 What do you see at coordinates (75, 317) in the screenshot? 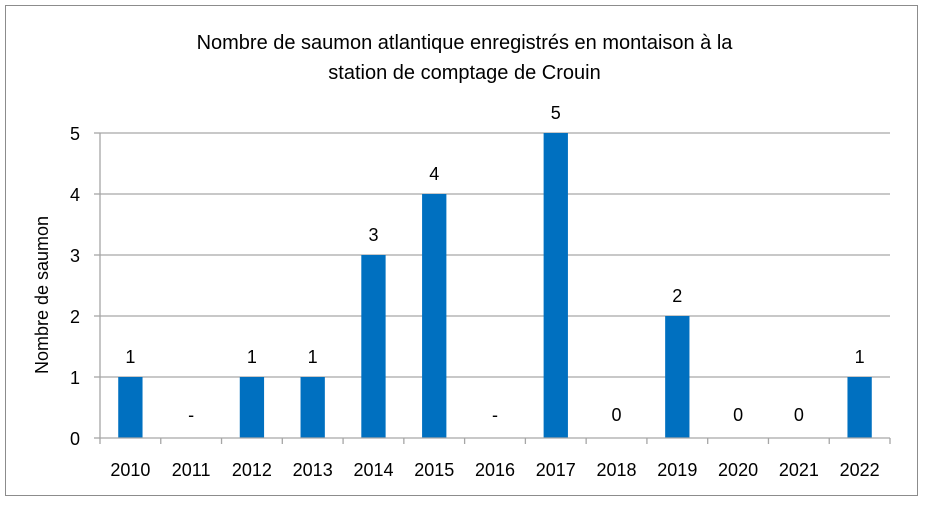
I see `y-tick-label: 2` at bounding box center [75, 317].